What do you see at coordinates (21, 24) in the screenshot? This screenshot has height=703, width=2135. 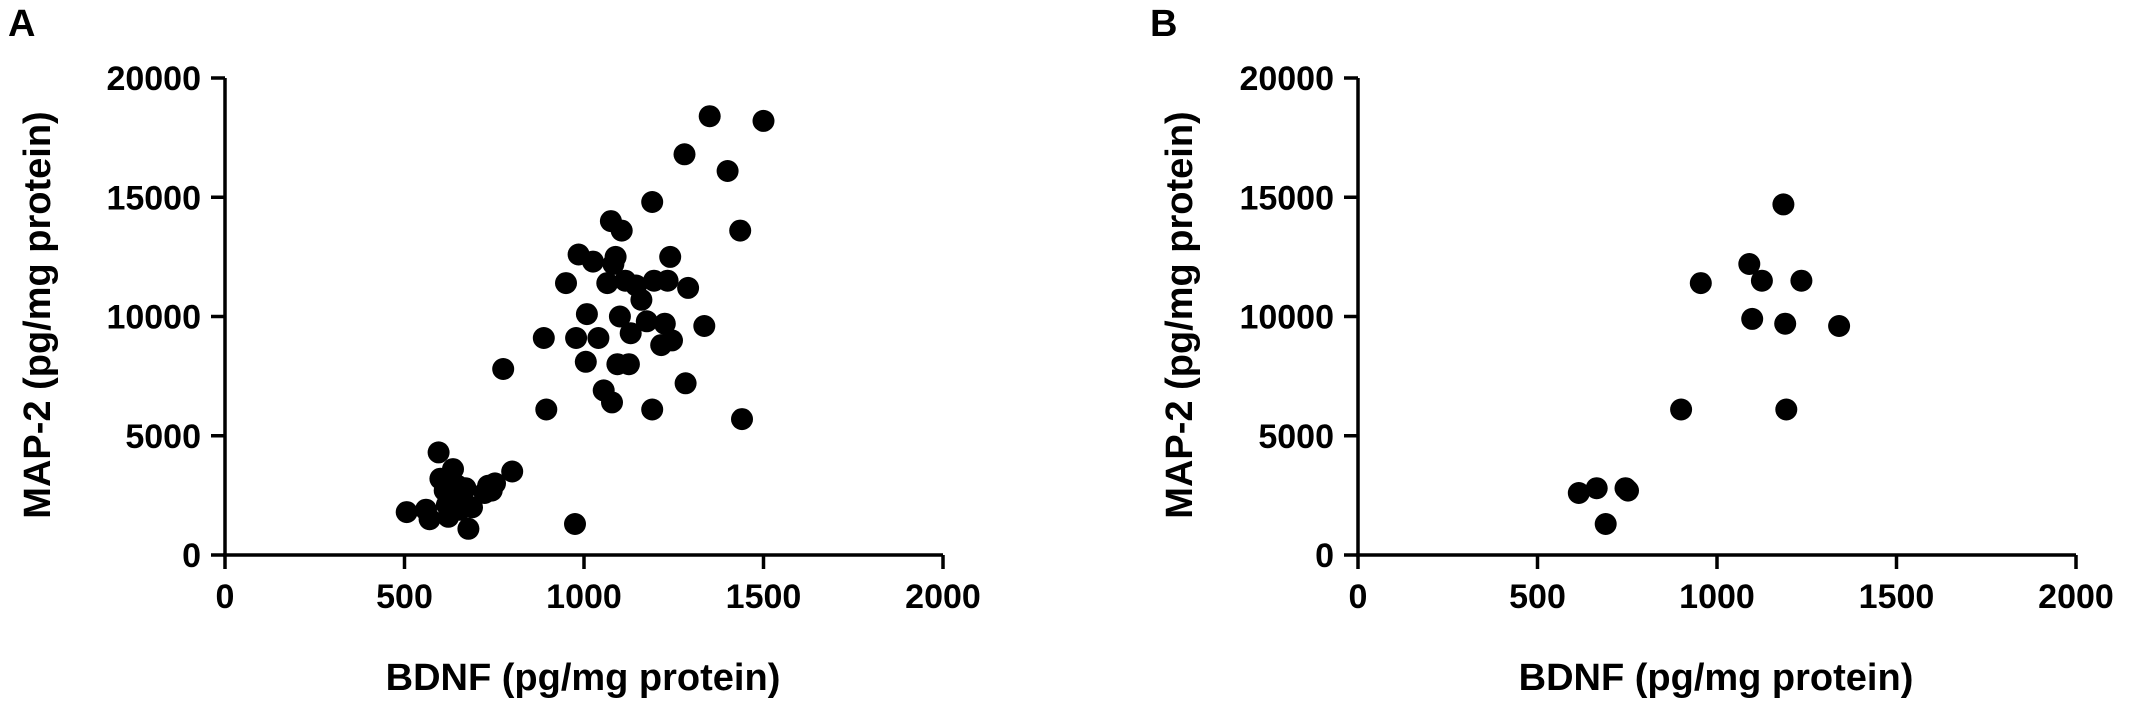 I see `panel-letter: A` at bounding box center [21, 24].